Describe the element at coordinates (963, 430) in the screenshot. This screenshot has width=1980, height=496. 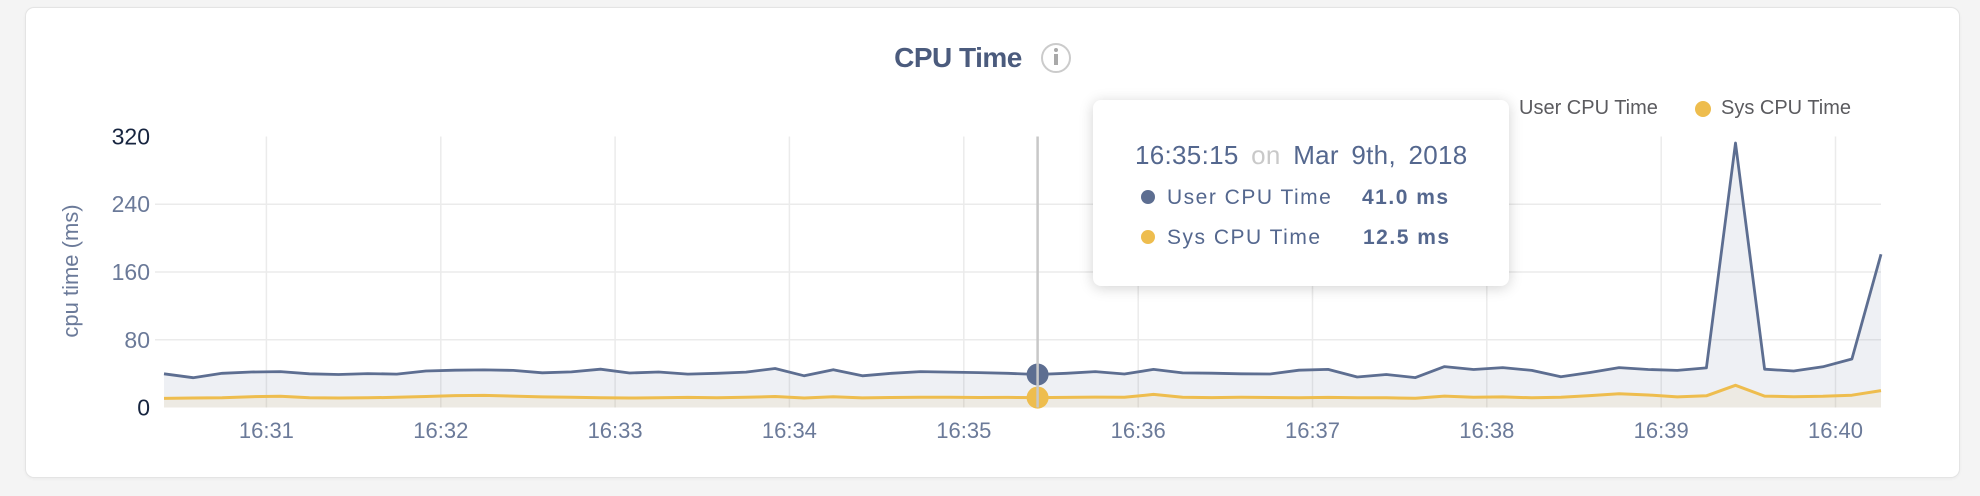
I see `svg-text: 16:35` at that location.